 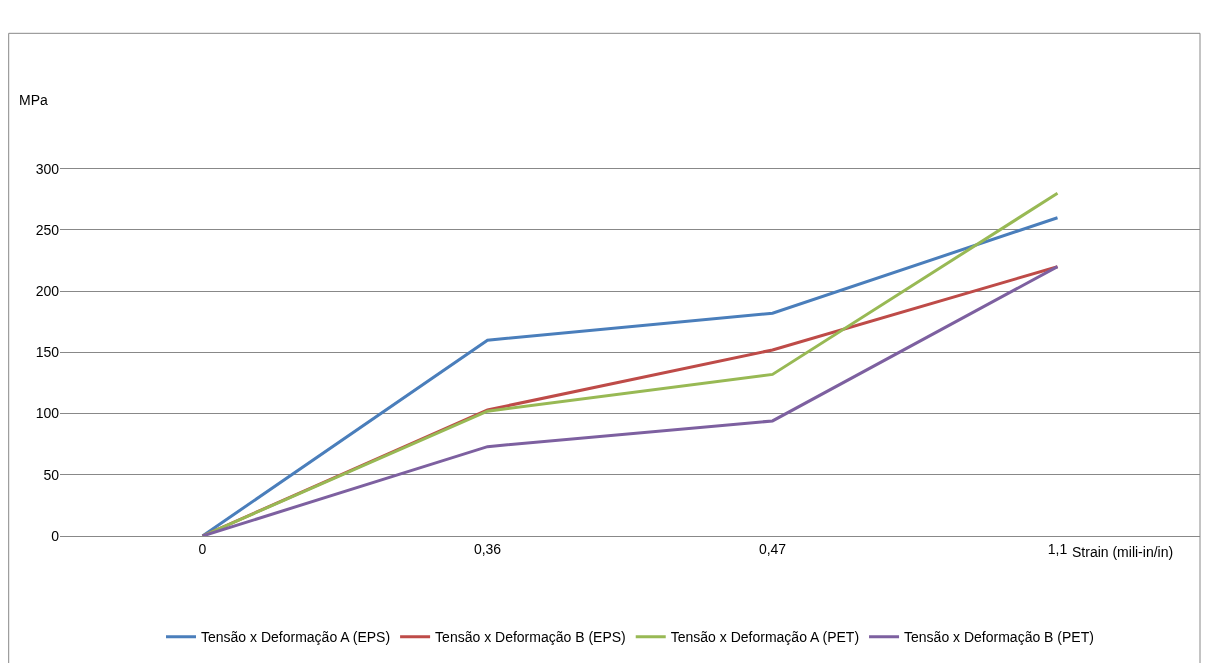 What do you see at coordinates (772, 548) in the screenshot?
I see `x-tick-label: 0,47` at bounding box center [772, 548].